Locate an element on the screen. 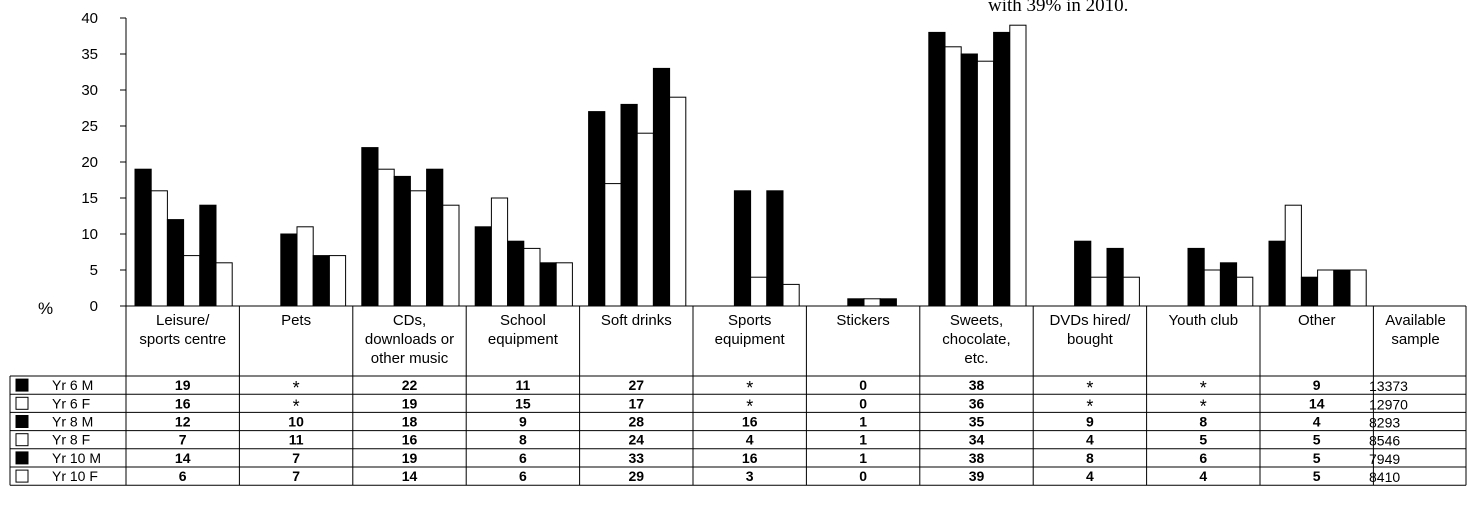 This screenshot has width=1470, height=516. data-label-6-9: 4 is located at coordinates (1090, 476).